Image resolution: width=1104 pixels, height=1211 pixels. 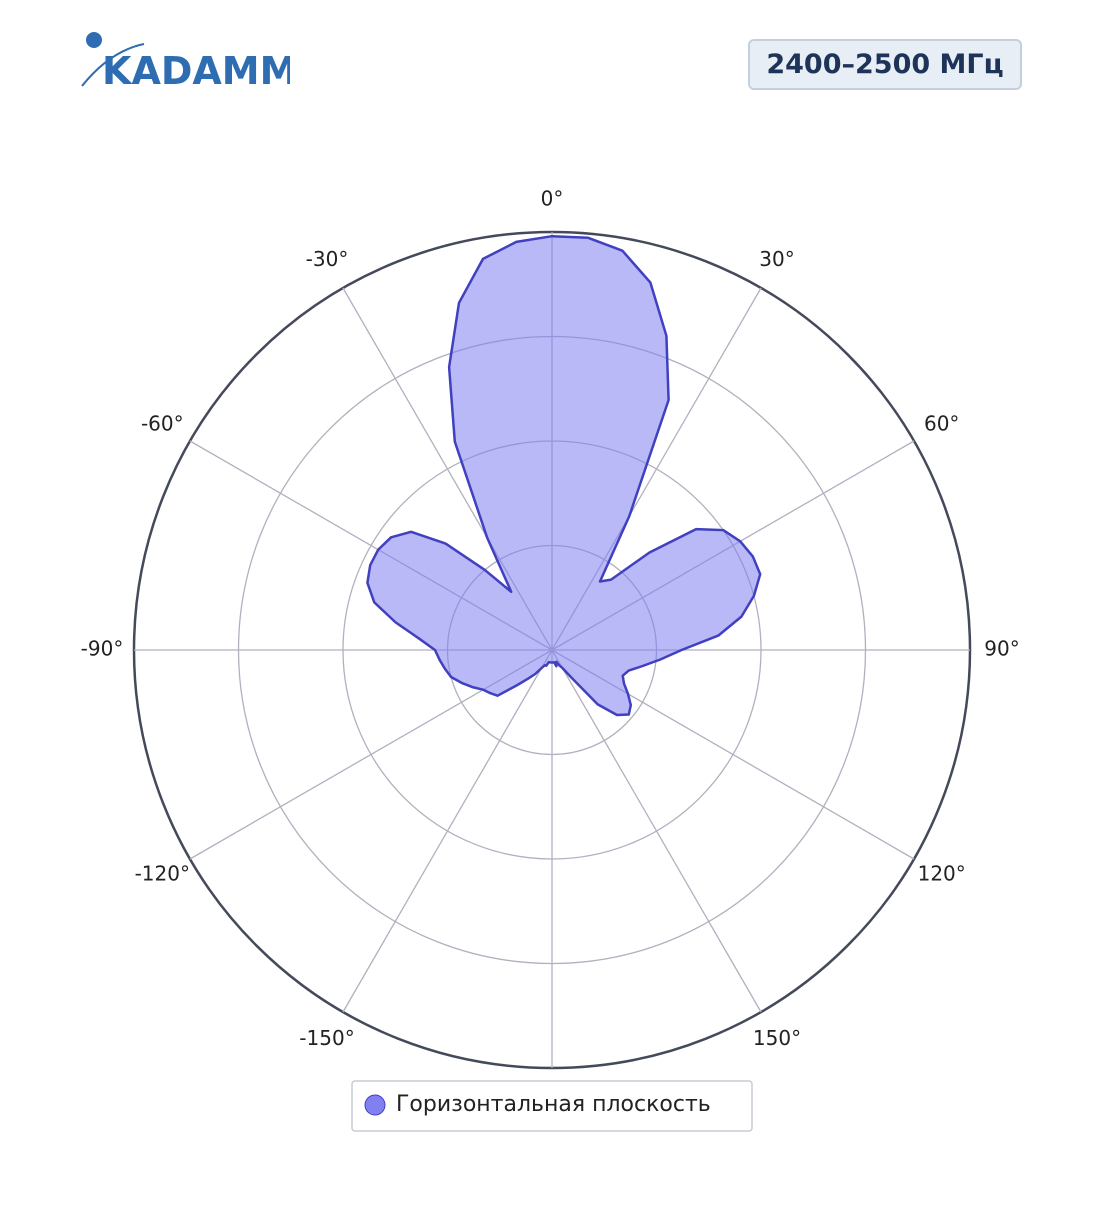 What do you see at coordinates (113, 65) in the screenshot?
I see `logo-swoosh` at bounding box center [113, 65].